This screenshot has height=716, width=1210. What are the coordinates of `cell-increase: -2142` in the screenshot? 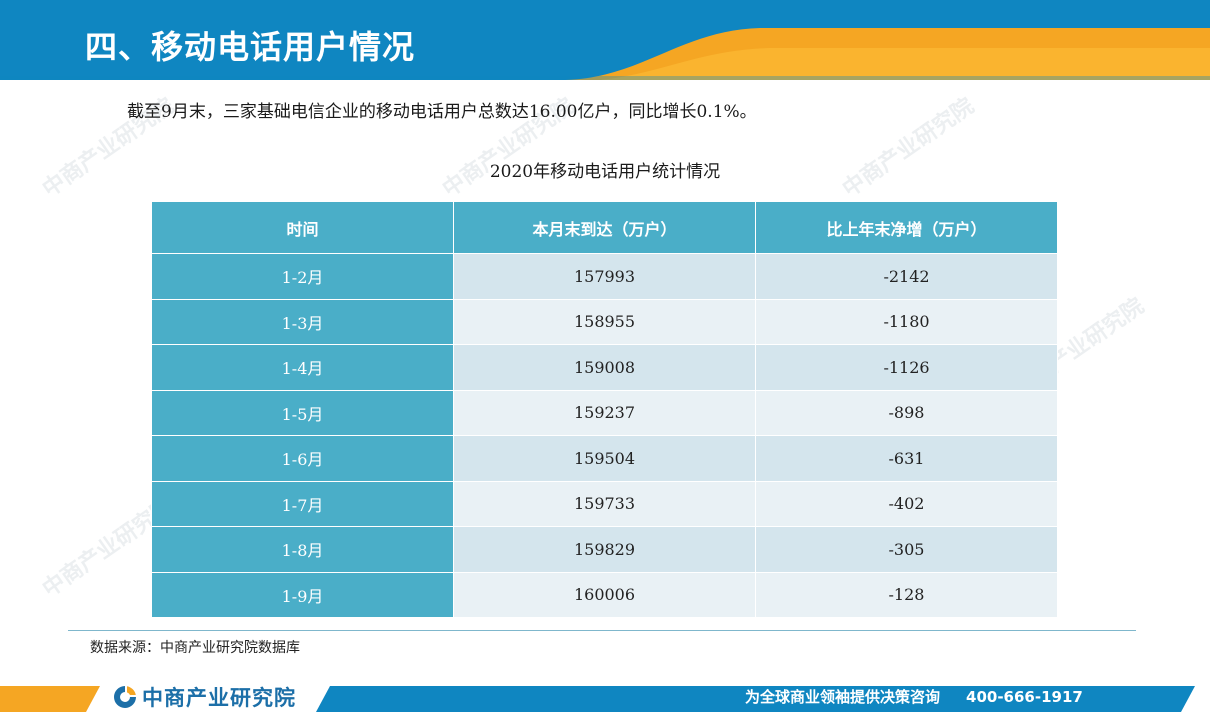 It's located at (906, 276).